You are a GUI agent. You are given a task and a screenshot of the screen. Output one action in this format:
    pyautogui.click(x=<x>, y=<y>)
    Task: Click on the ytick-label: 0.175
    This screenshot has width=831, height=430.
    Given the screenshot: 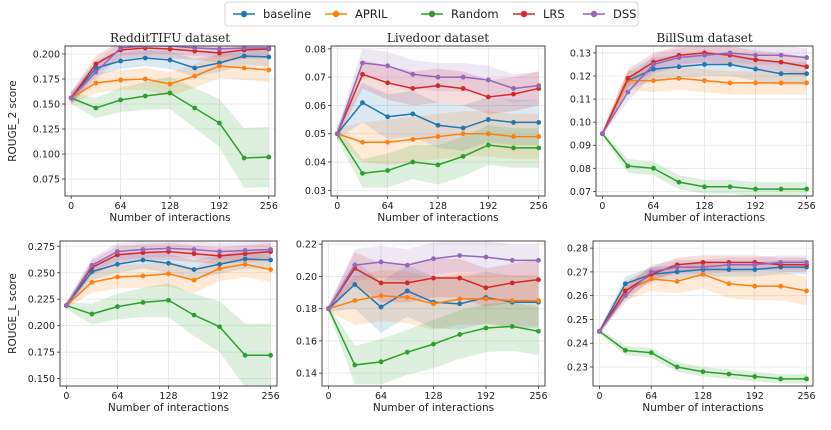 What is the action you would take?
    pyautogui.click(x=46, y=80)
    